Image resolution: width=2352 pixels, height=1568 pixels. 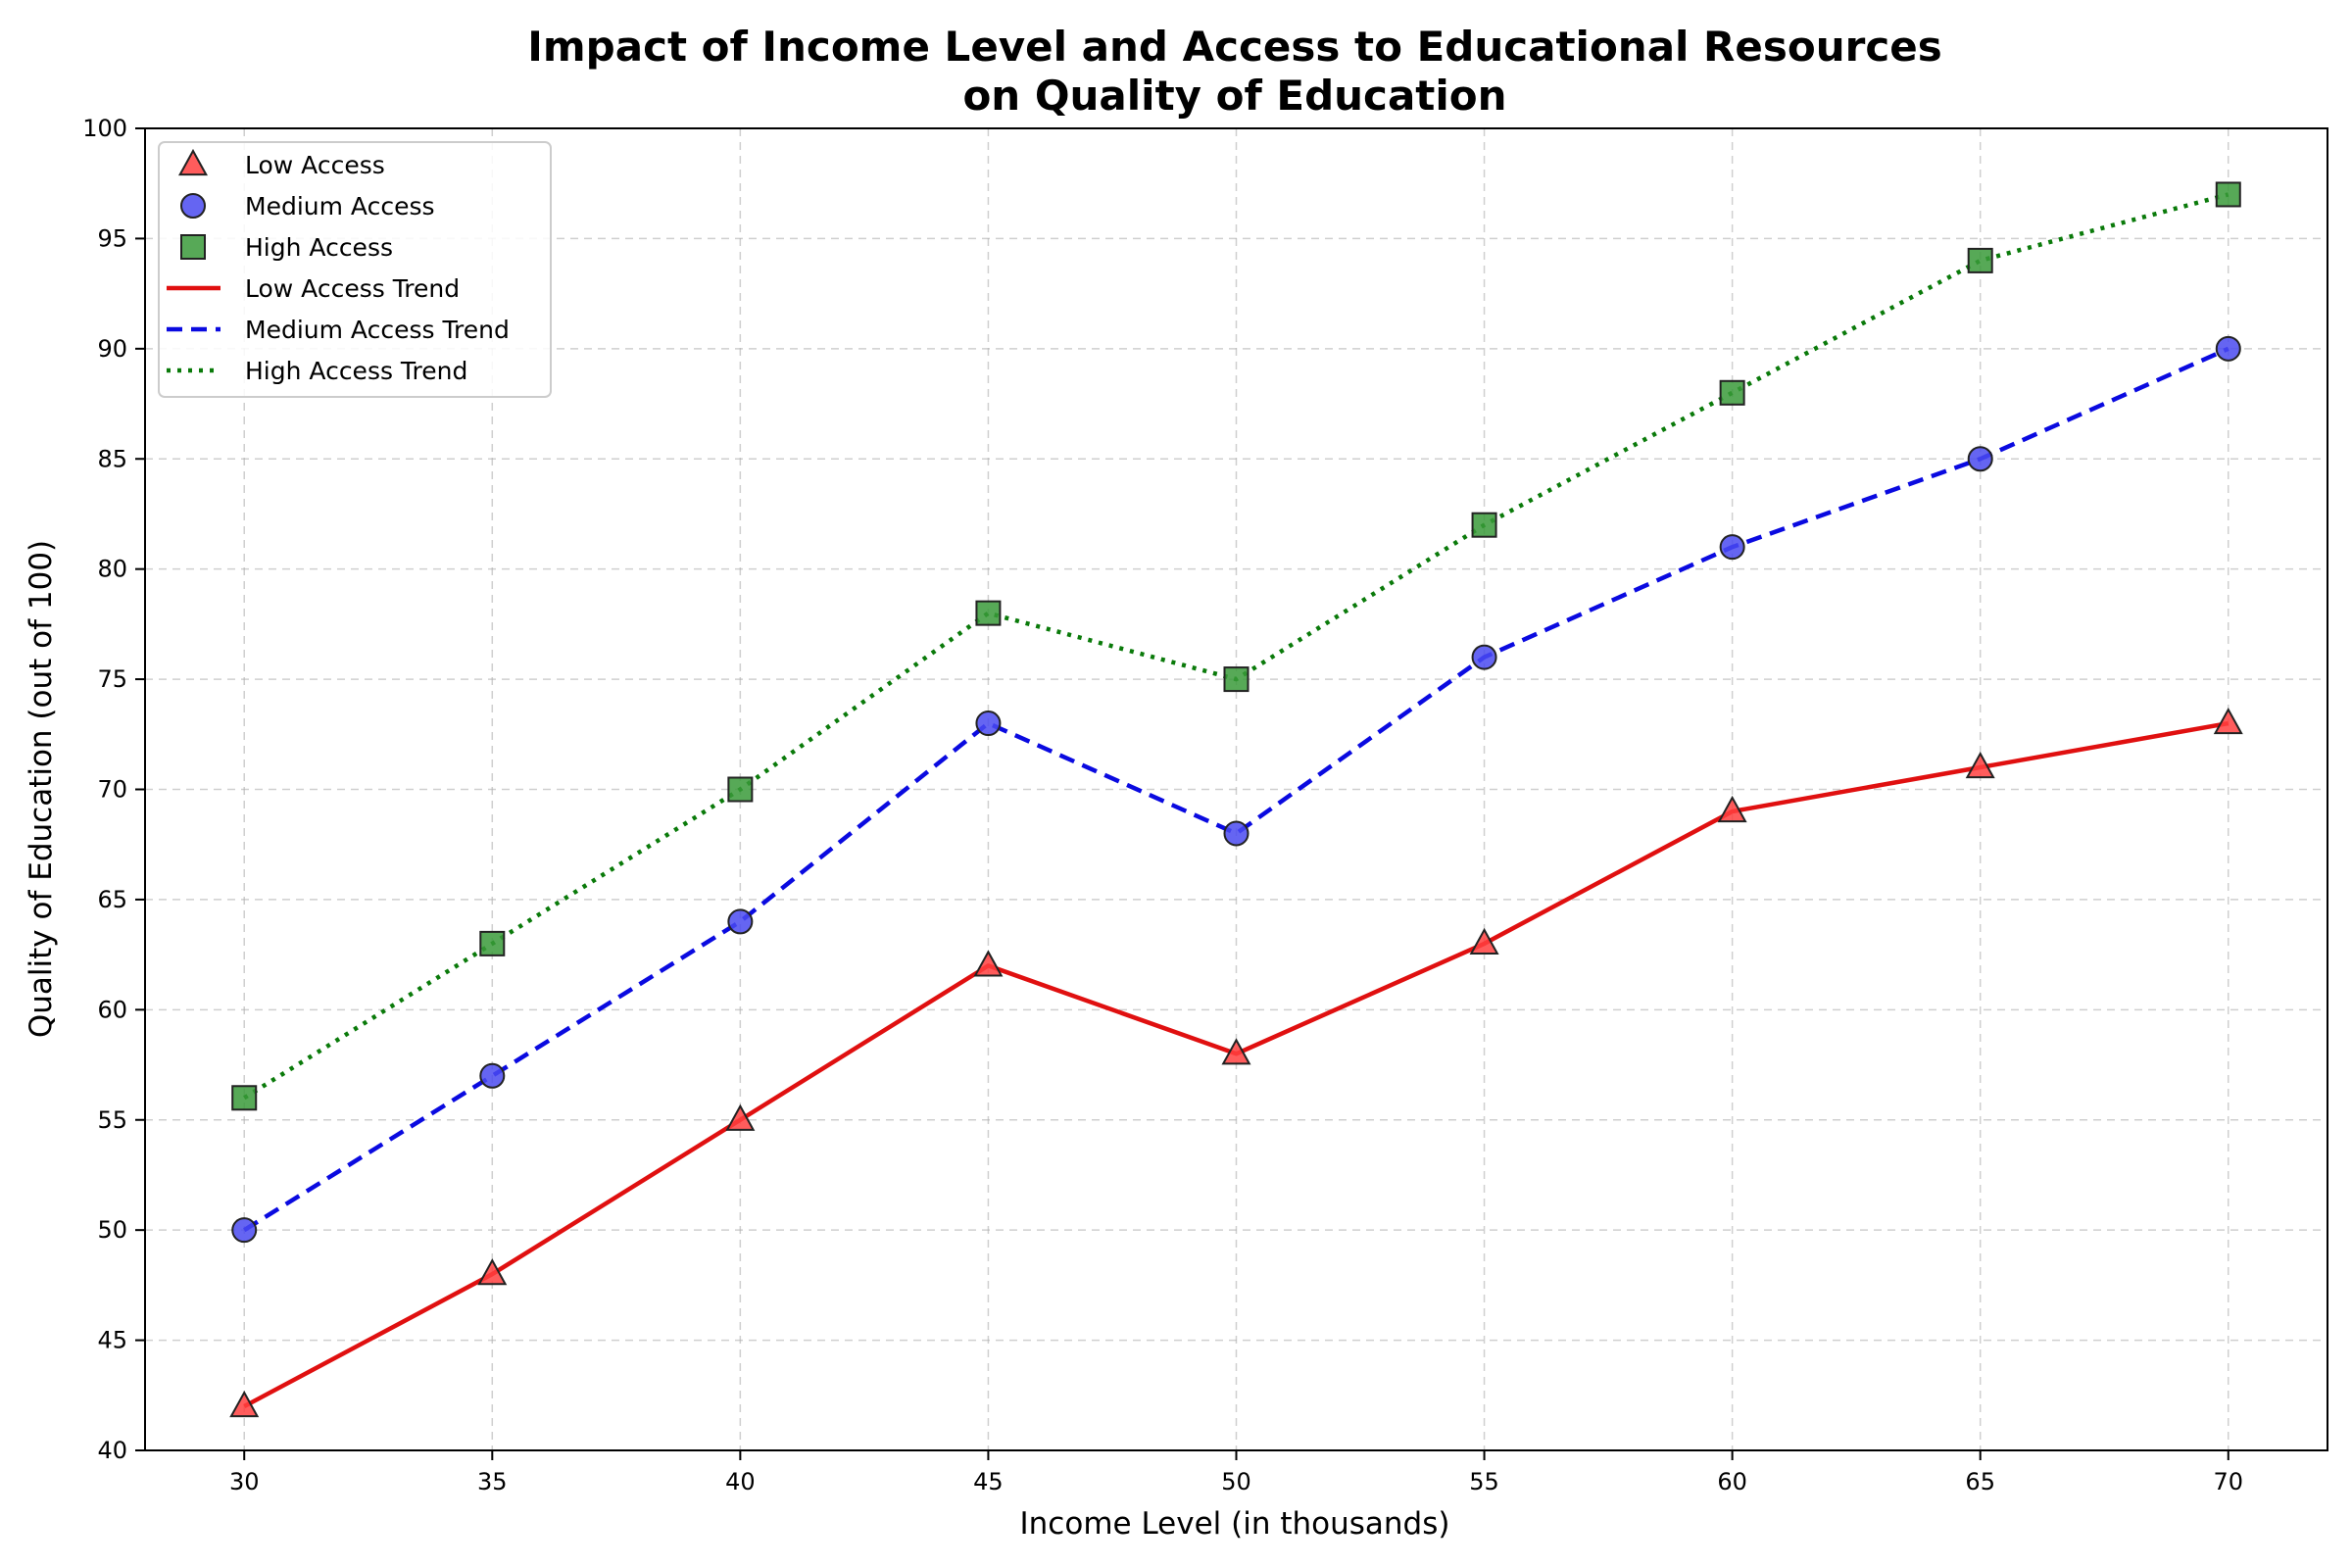 What do you see at coordinates (112, 1009) in the screenshot?
I see `y-tick-label: 60` at bounding box center [112, 1009].